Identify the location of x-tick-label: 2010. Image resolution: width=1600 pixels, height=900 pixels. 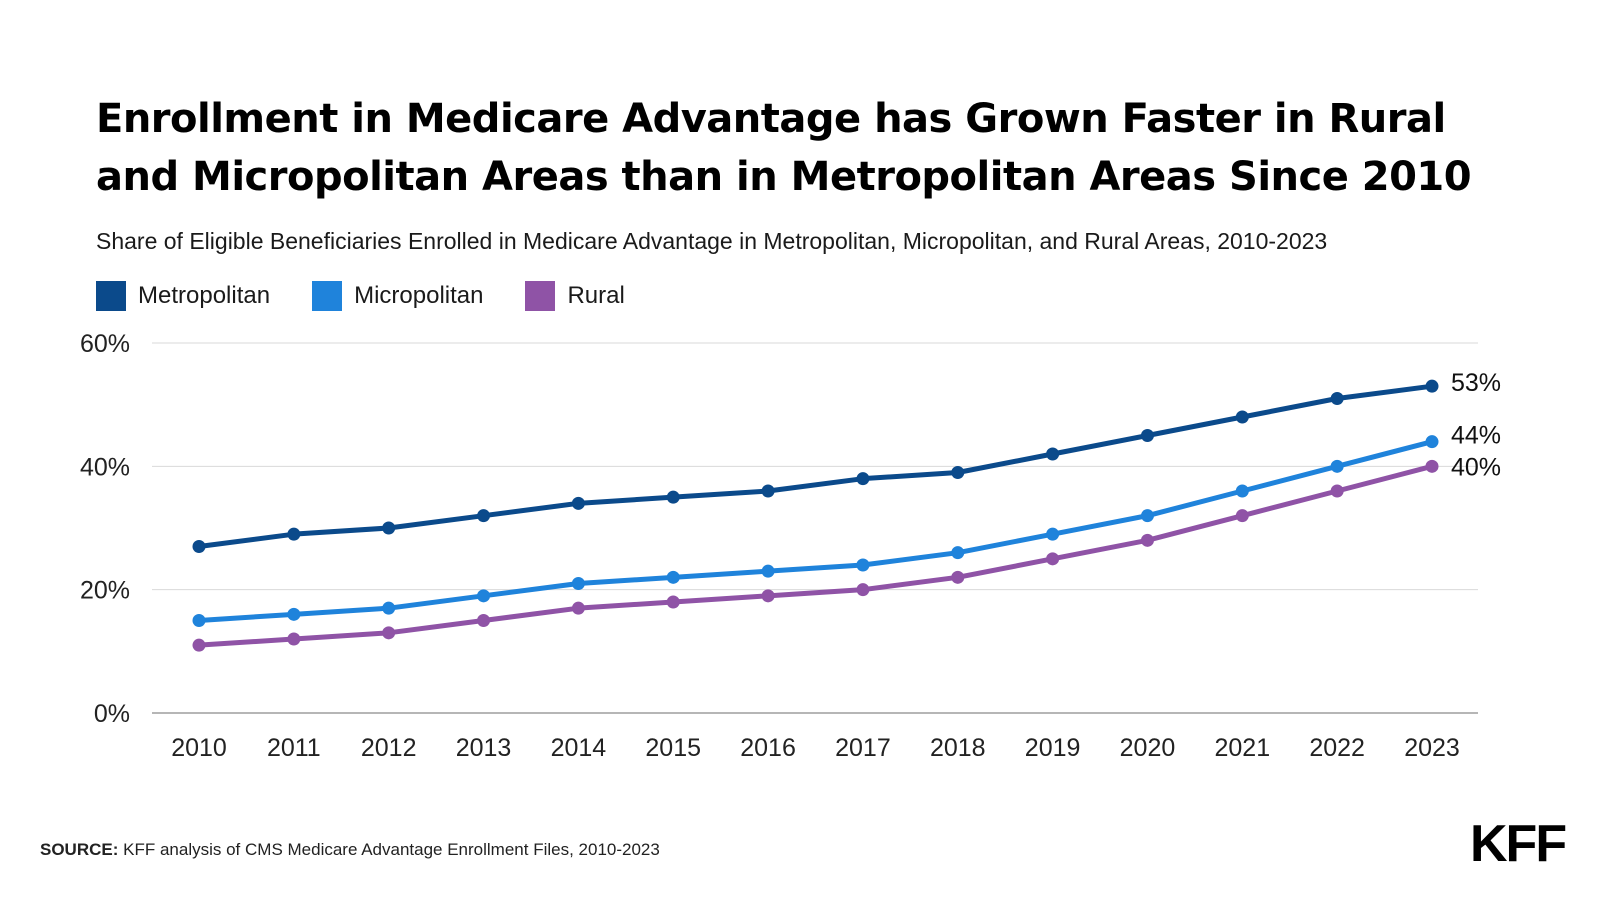
(199, 748).